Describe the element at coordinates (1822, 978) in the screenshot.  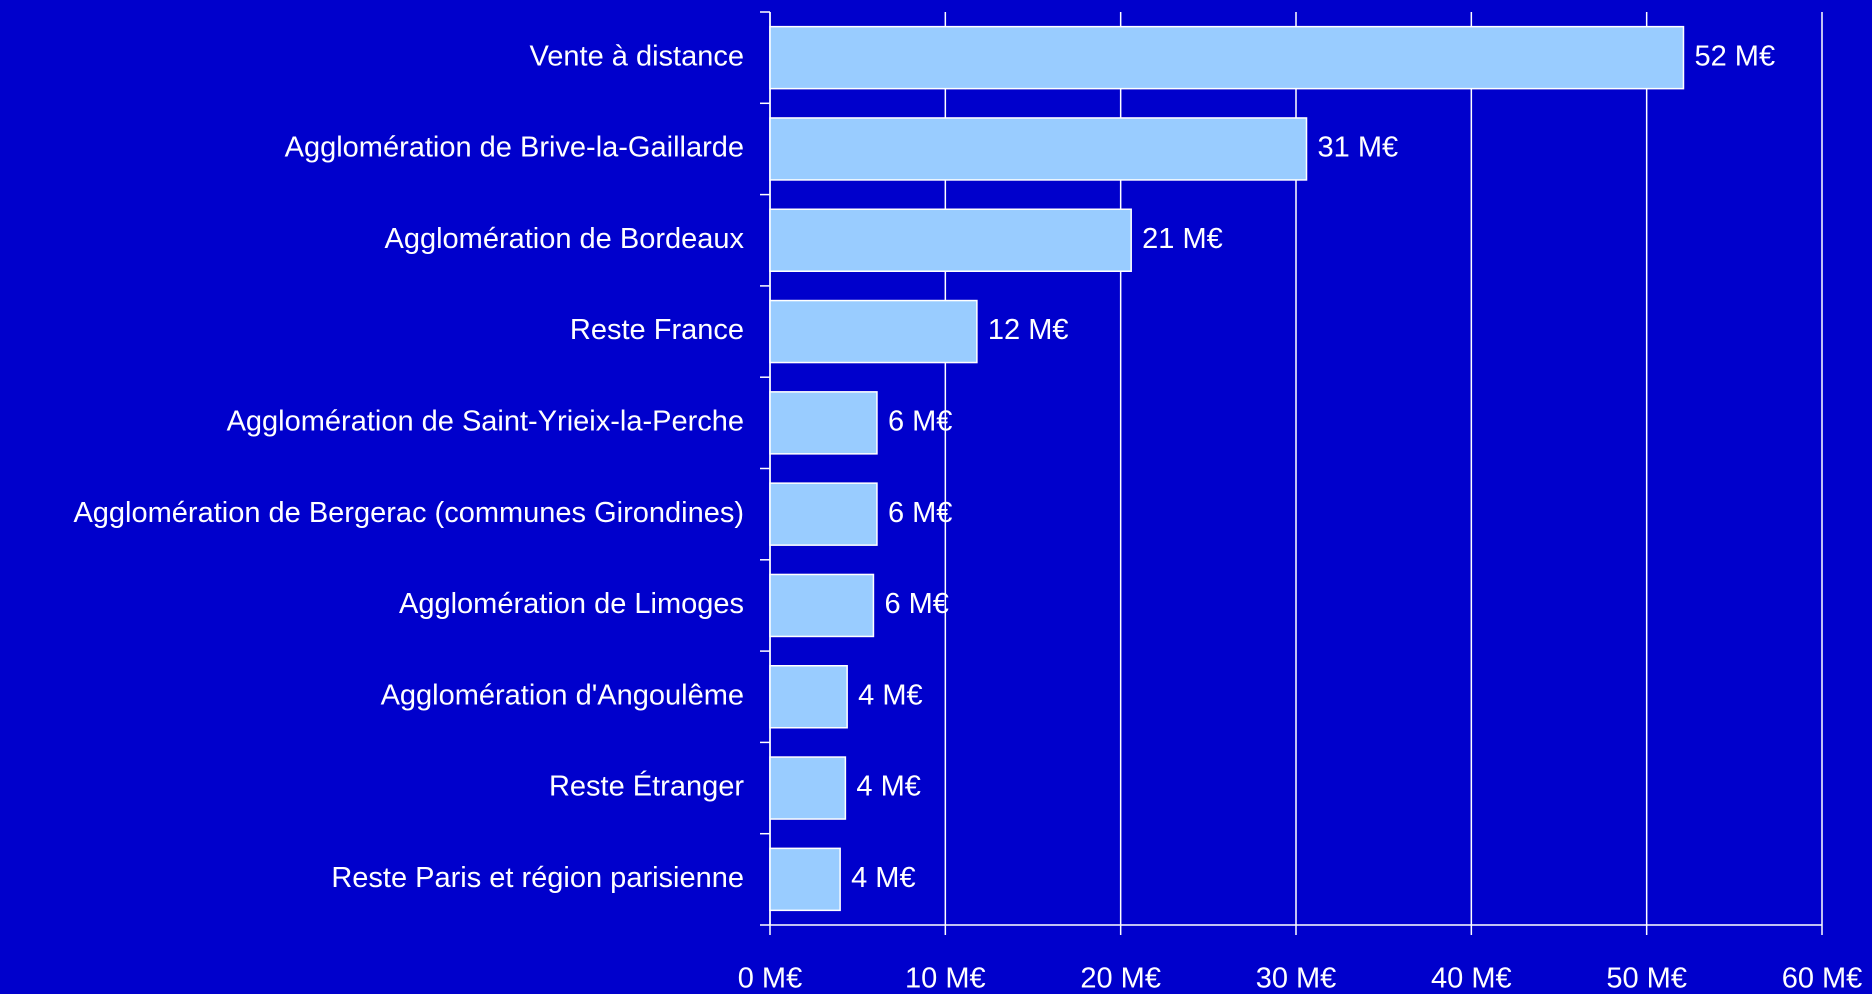
I see `x-tick-label: 60 M€` at that location.